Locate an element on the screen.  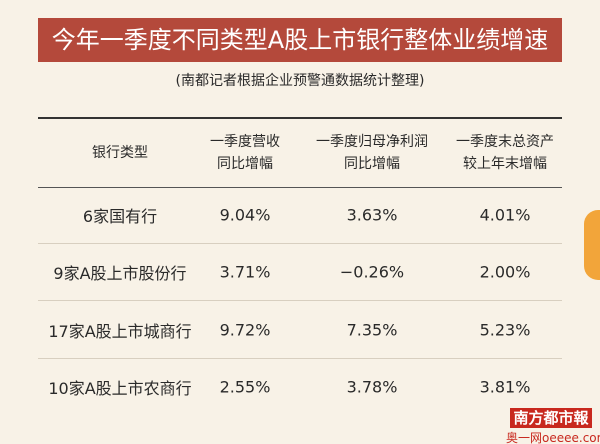
title: 今年一季度不同类型A股上市银行整体业绩增速 is located at coordinates (300, 40).